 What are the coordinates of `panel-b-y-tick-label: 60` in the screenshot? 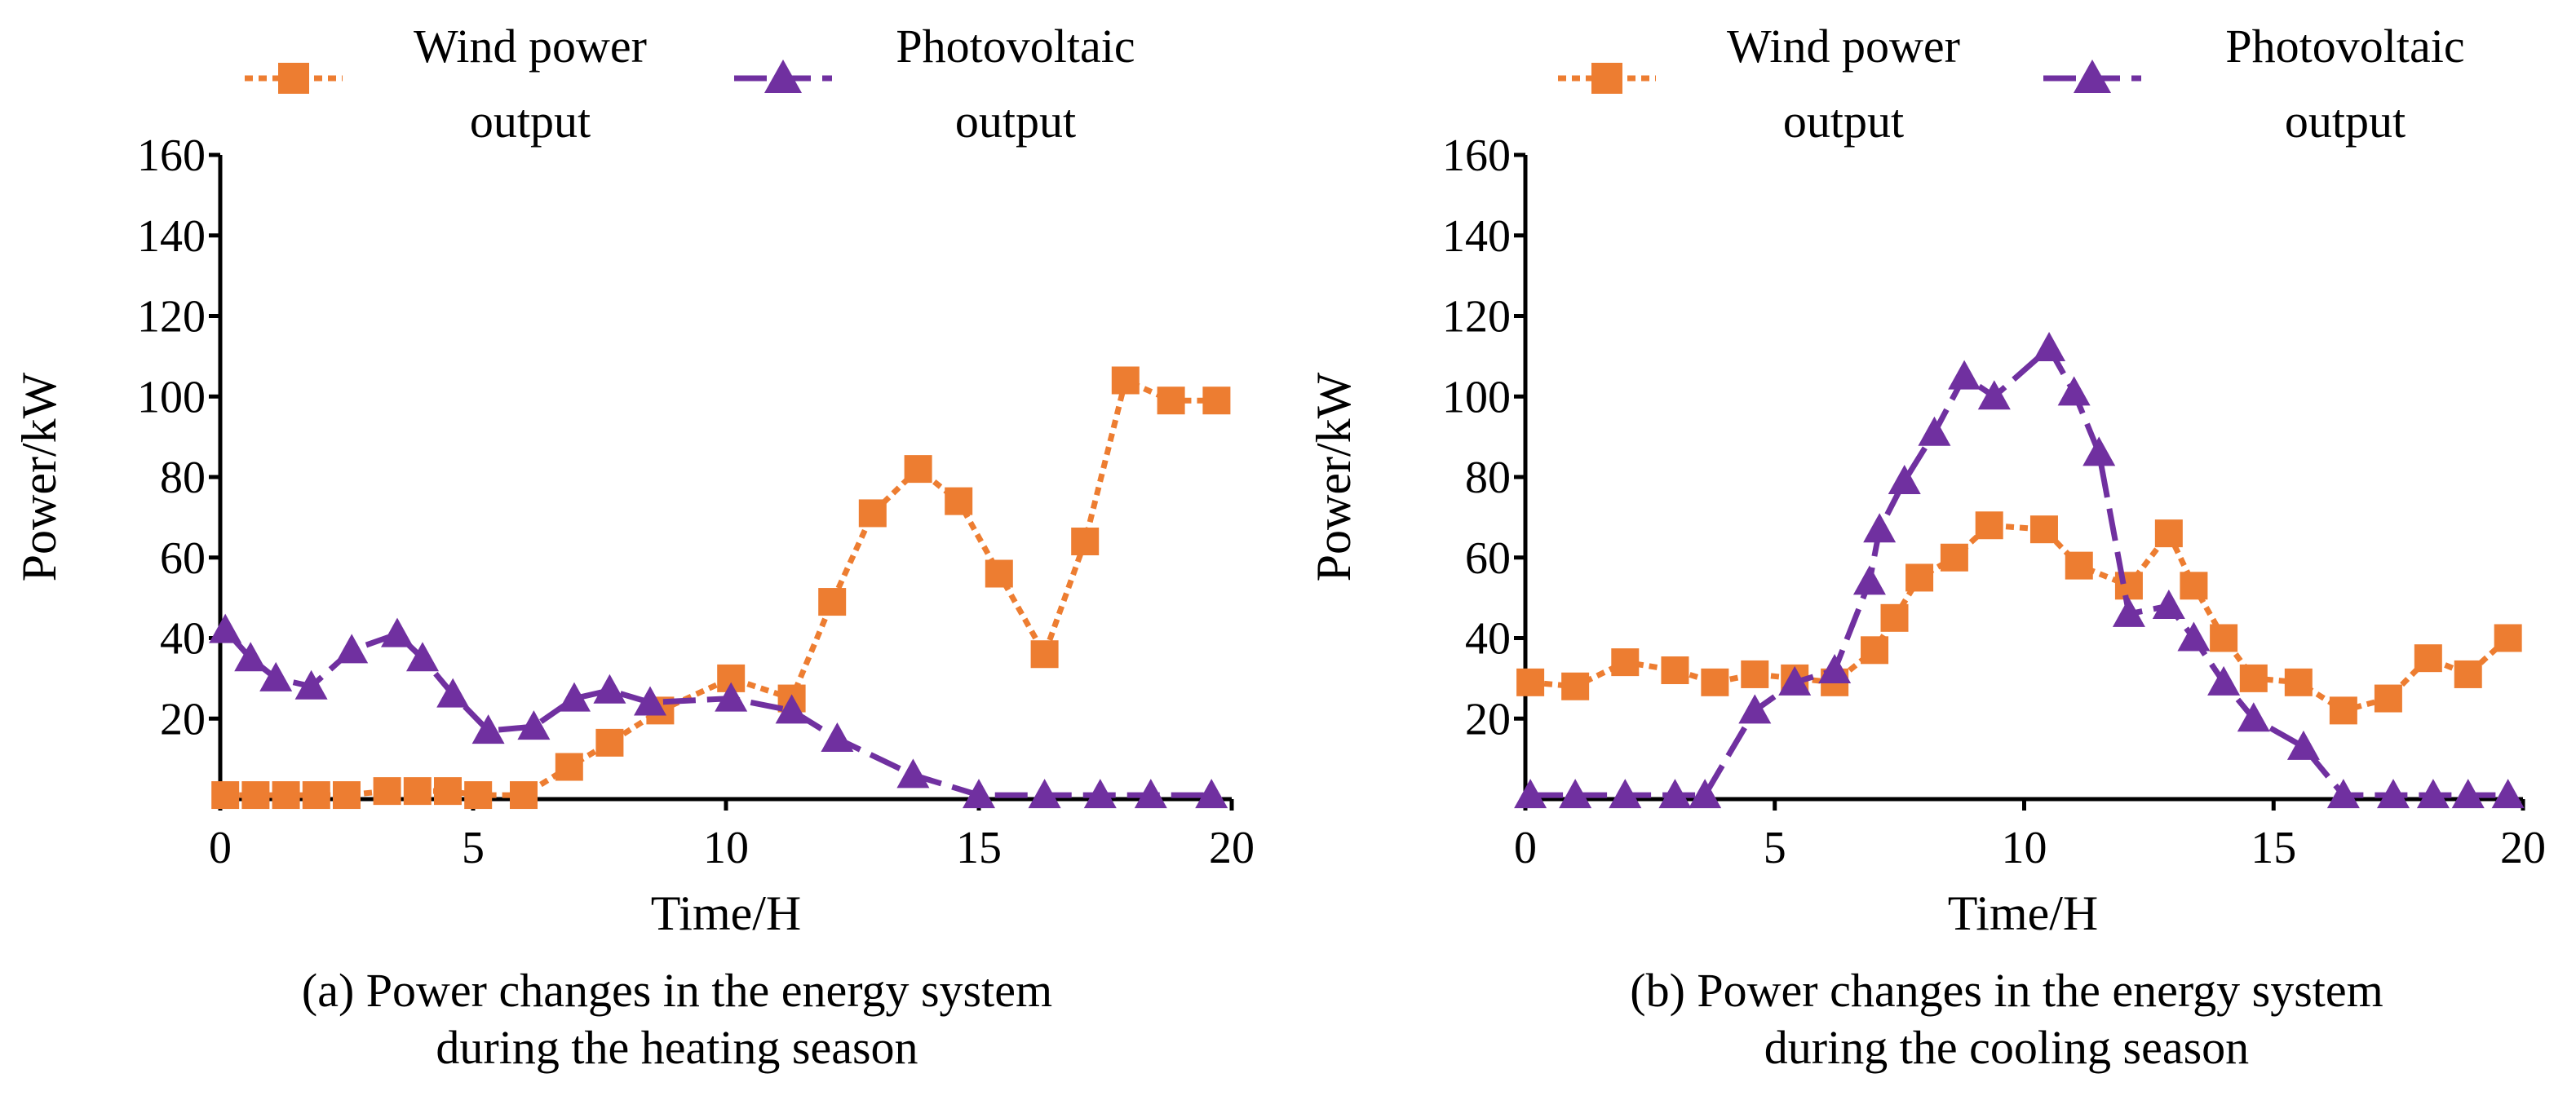 It's located at (1488, 558).